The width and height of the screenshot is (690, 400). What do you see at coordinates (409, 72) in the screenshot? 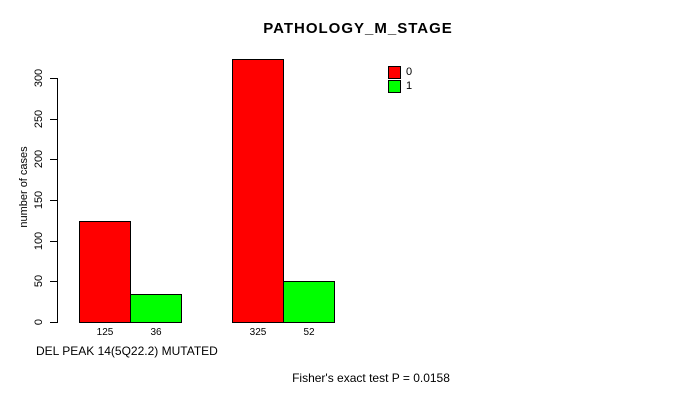
I see `legend-entry-label: 0` at bounding box center [409, 72].